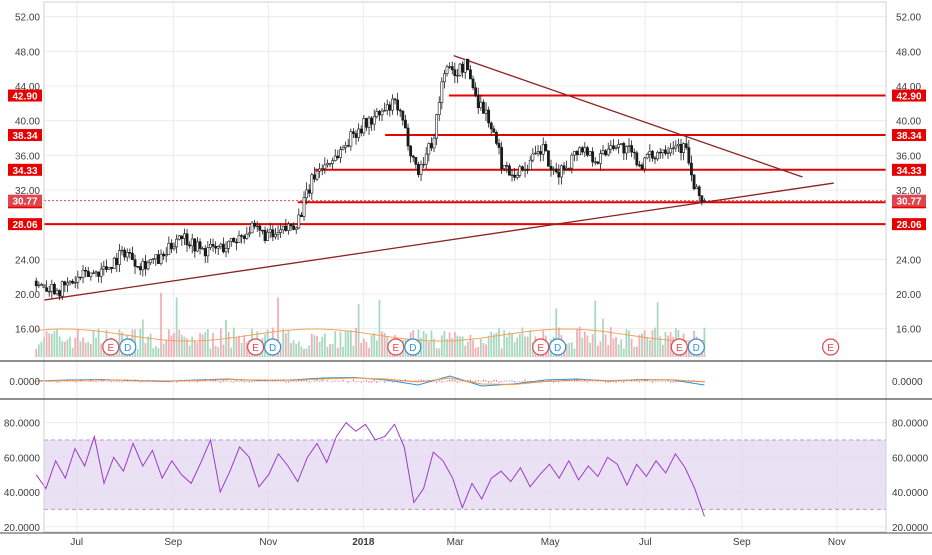 Image resolution: width=932 pixels, height=555 pixels. Describe the element at coordinates (465, 474) in the screenshot. I see `rsi-band` at that location.